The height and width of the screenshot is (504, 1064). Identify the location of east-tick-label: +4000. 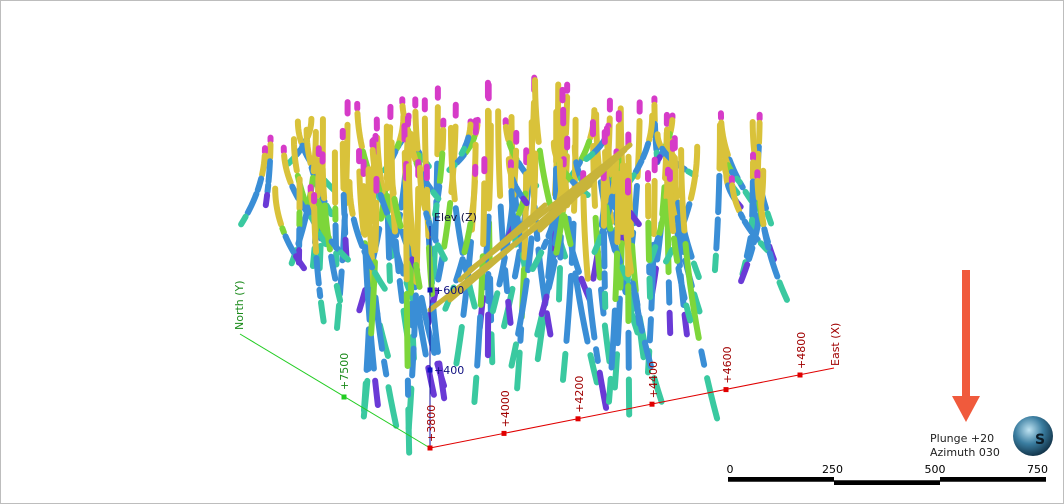
(505, 408).